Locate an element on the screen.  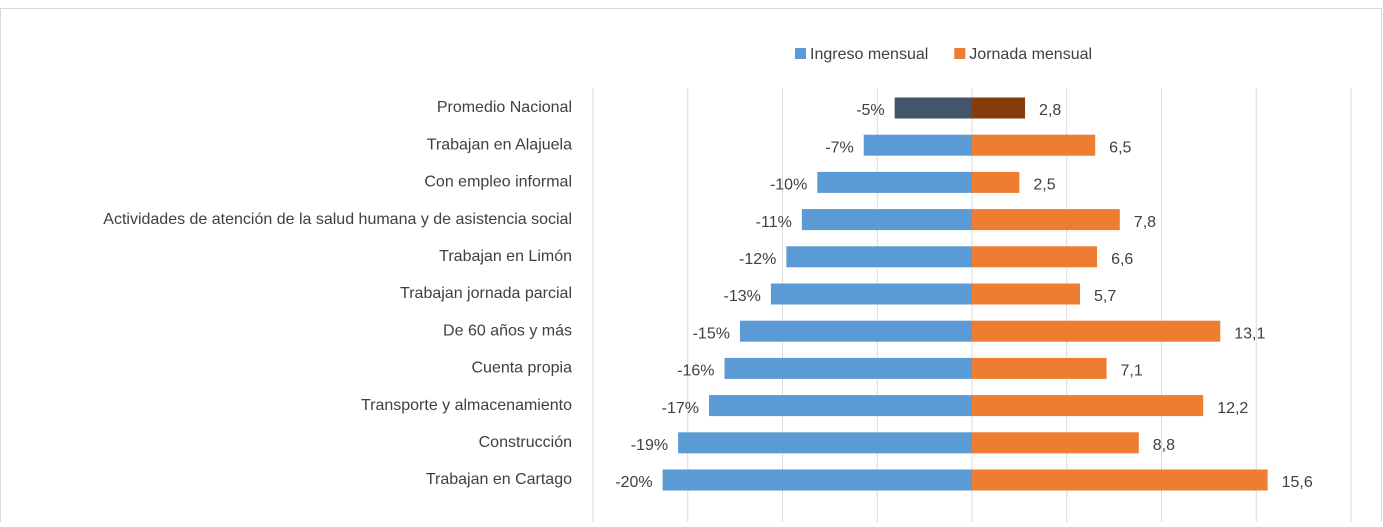
value-label: 6,6 is located at coordinates (1122, 259).